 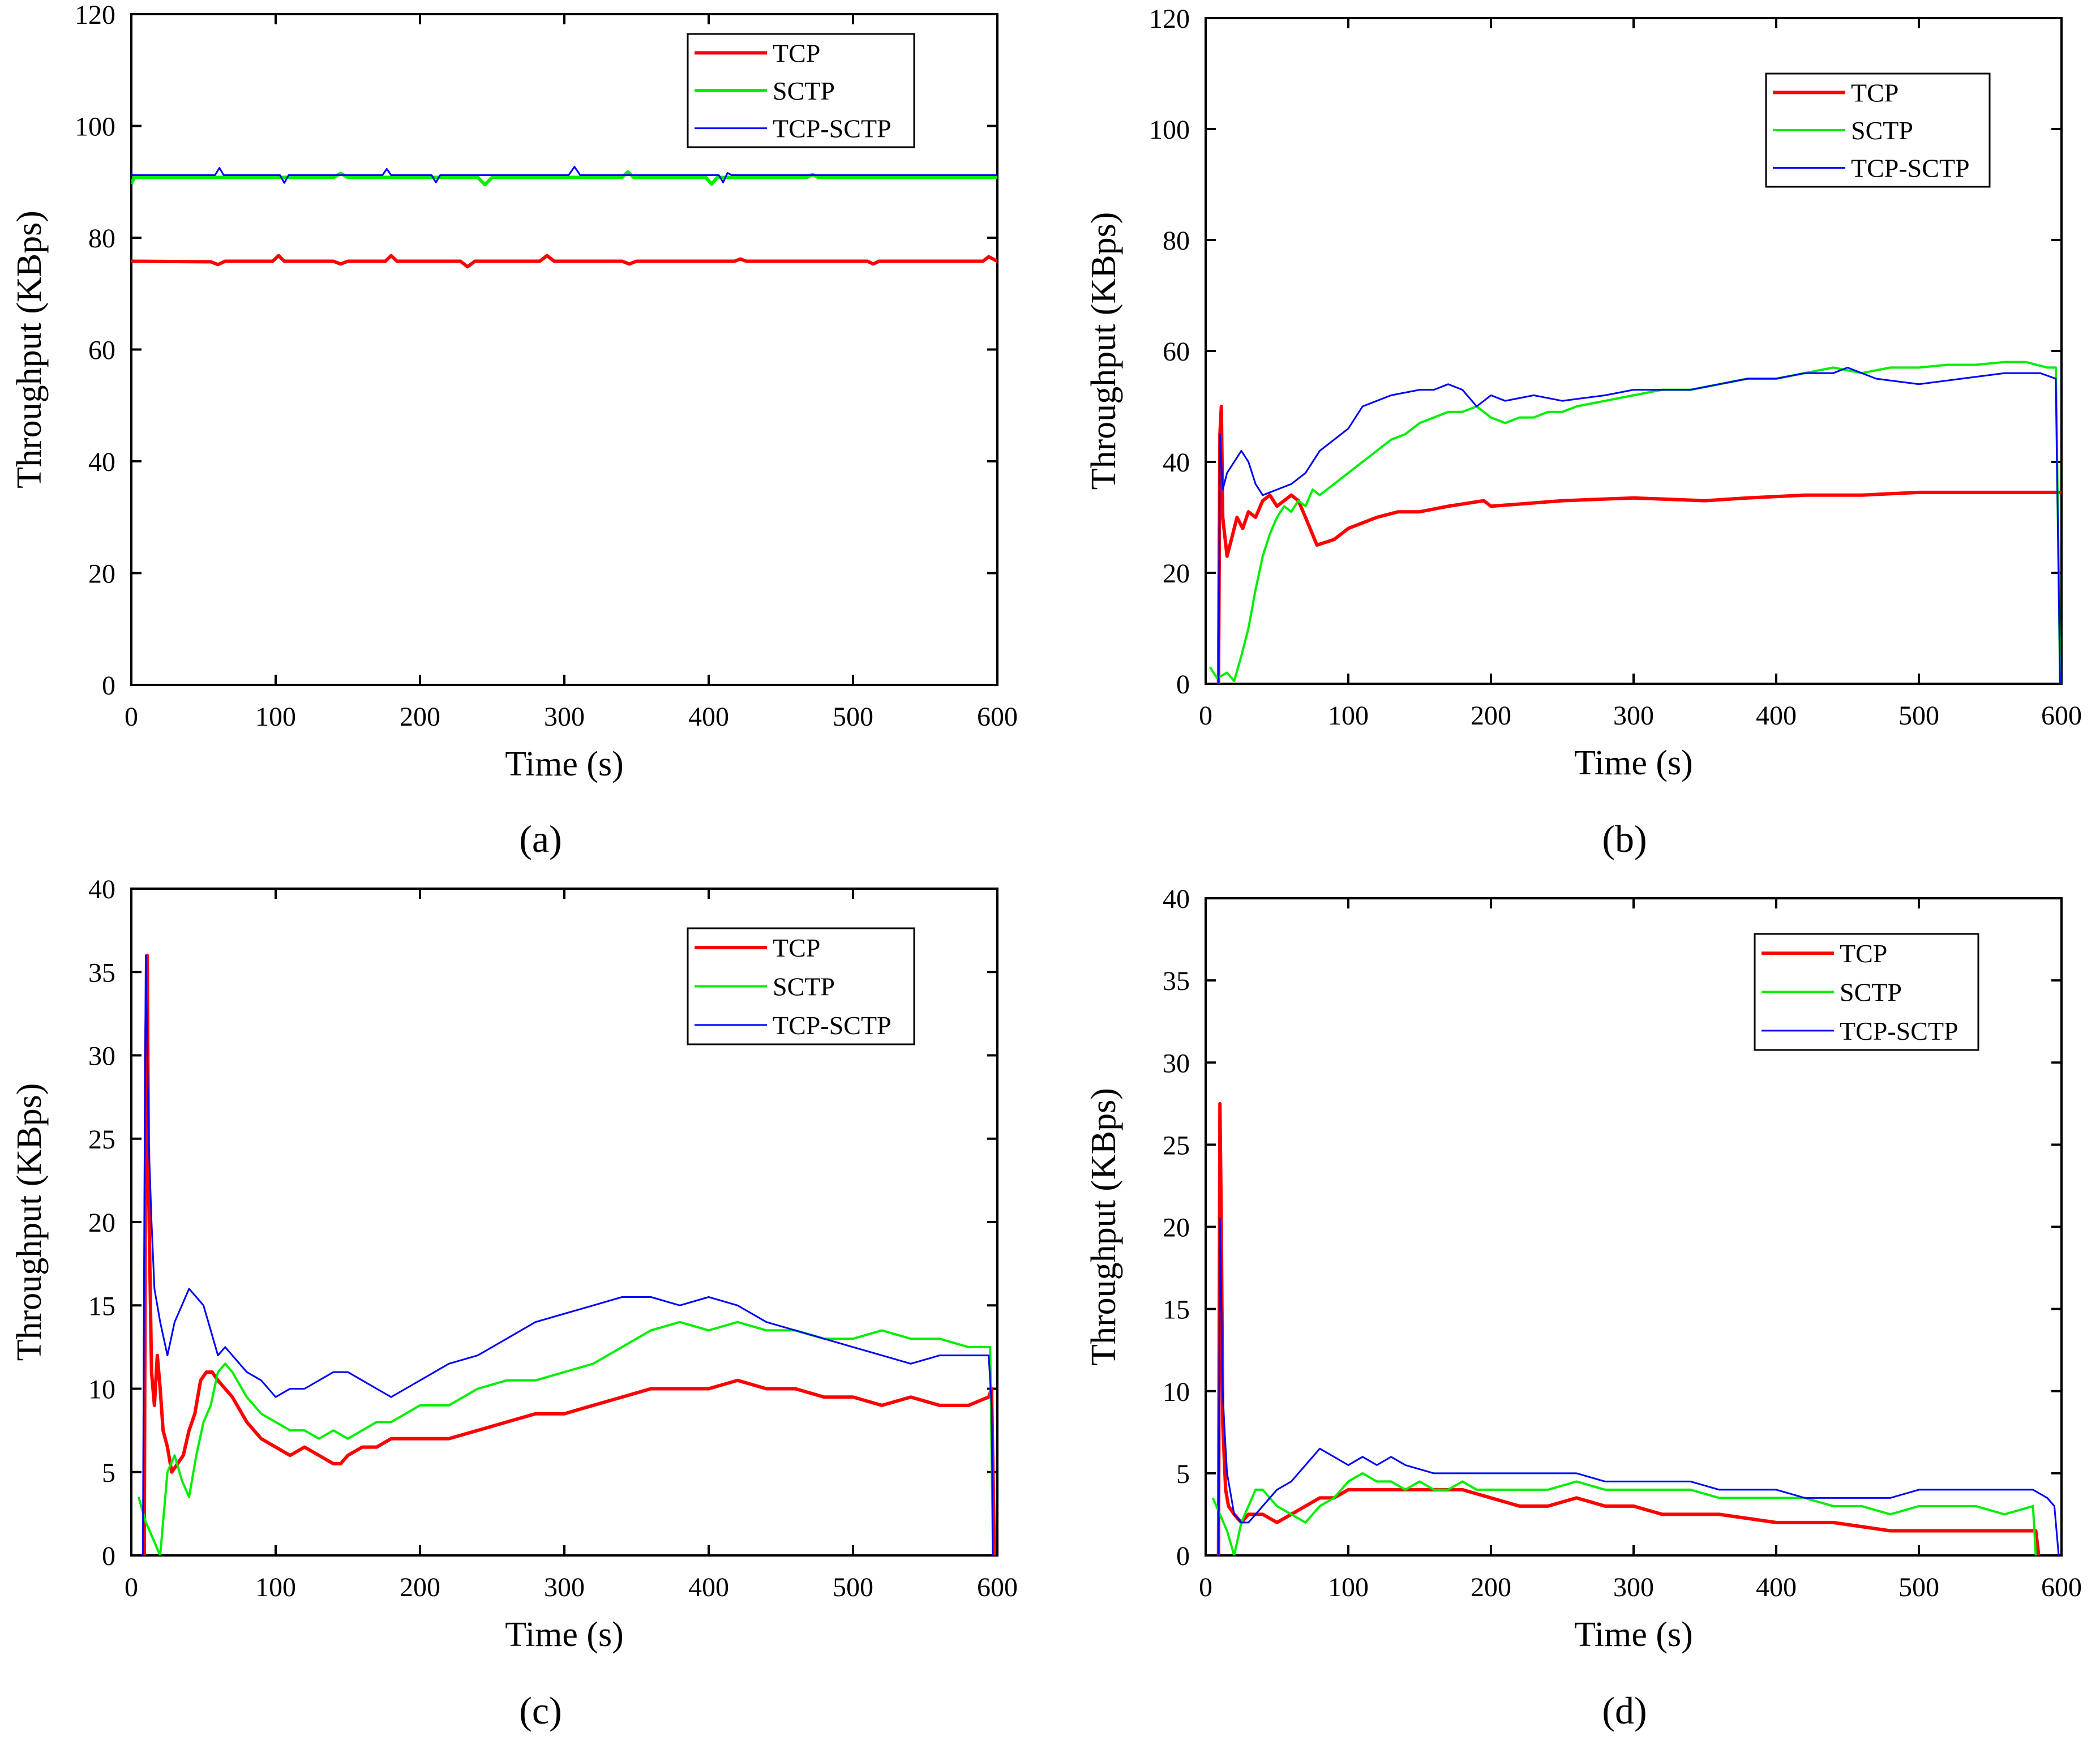 What do you see at coordinates (540, 838) in the screenshot?
I see `panel-caption: (a)` at bounding box center [540, 838].